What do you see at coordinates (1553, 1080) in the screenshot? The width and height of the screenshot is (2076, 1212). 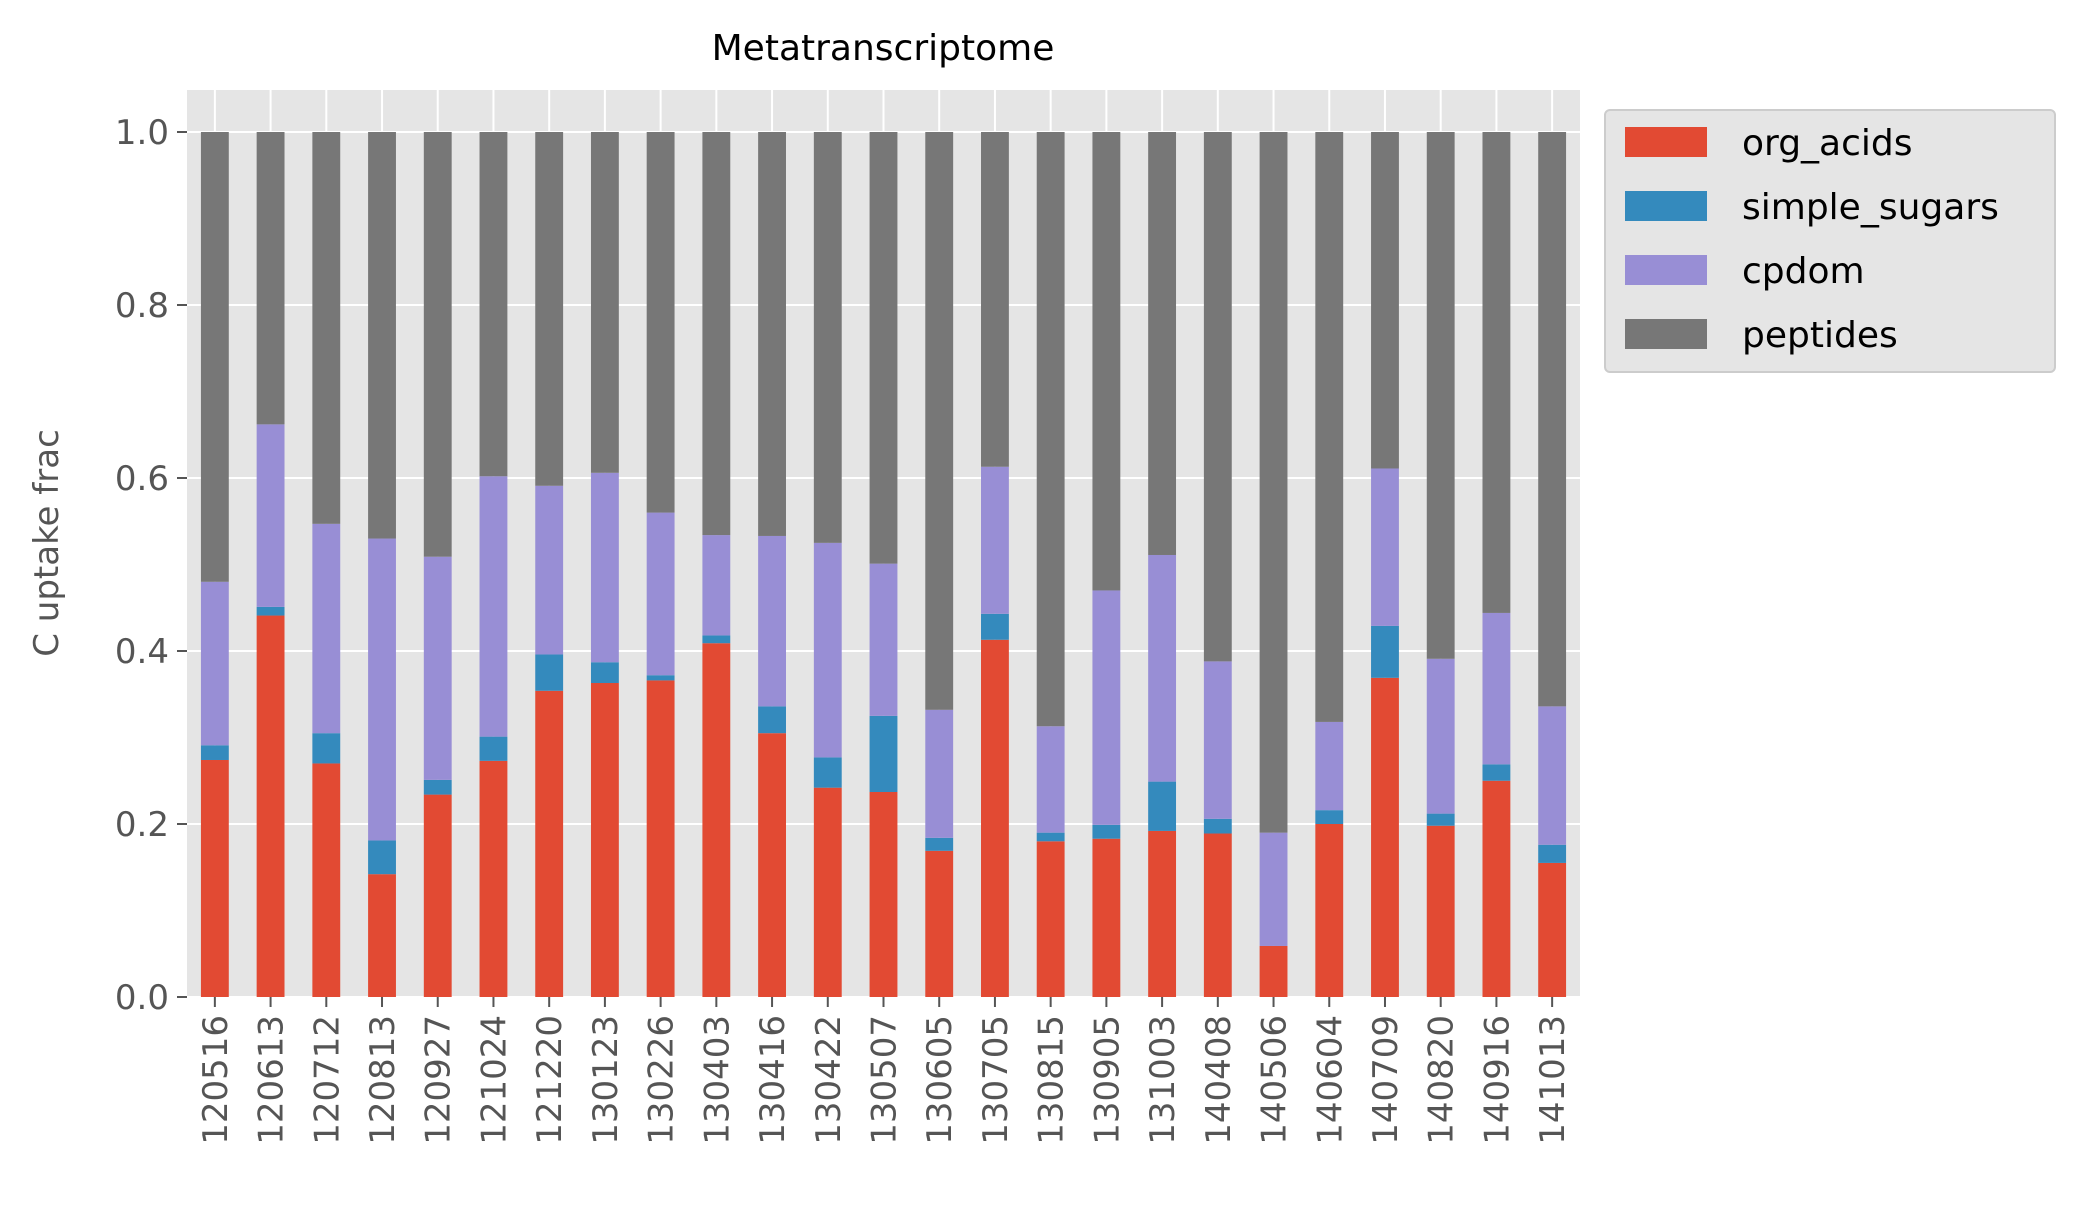 I see `x-tick-label: 141013` at bounding box center [1553, 1080].